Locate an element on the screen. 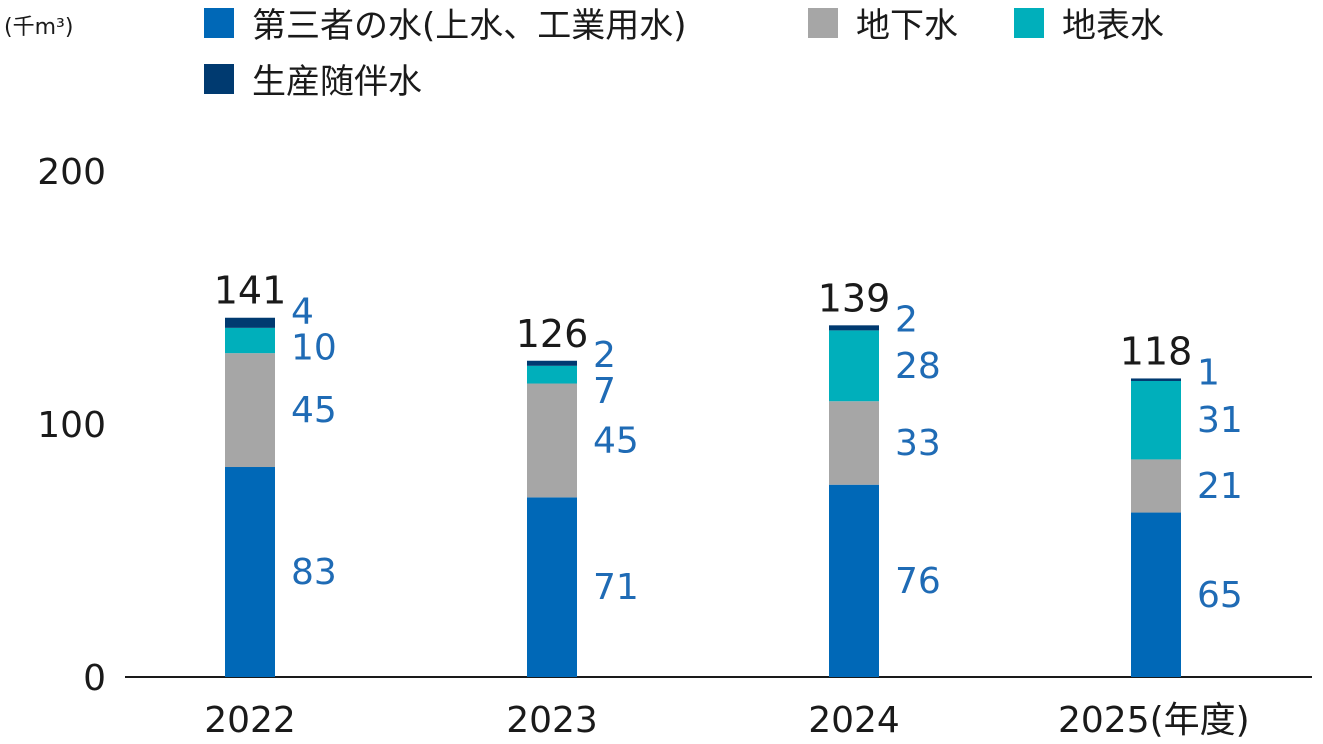 This screenshot has width=1323, height=744. segment-value-label: 7 is located at coordinates (604, 391).